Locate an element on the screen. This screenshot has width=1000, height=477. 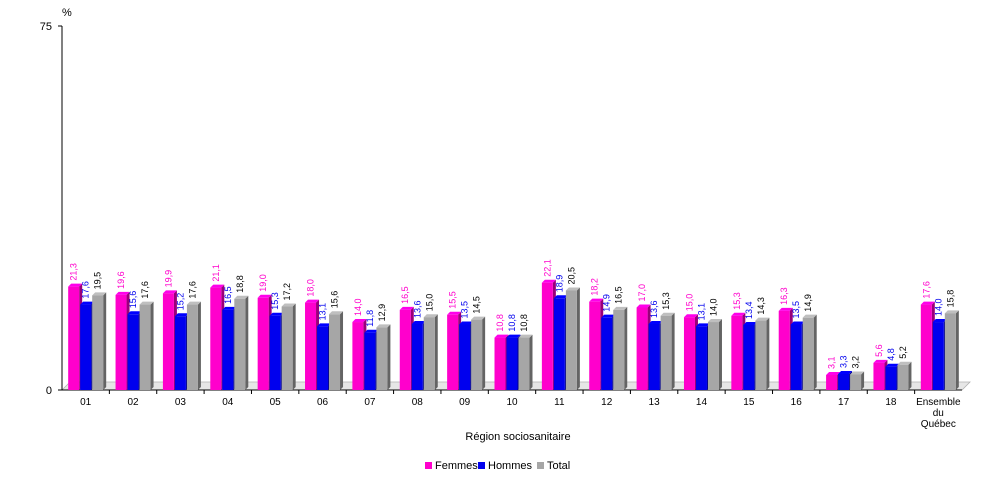
x-category-label: 07 is located at coordinates (370, 402).